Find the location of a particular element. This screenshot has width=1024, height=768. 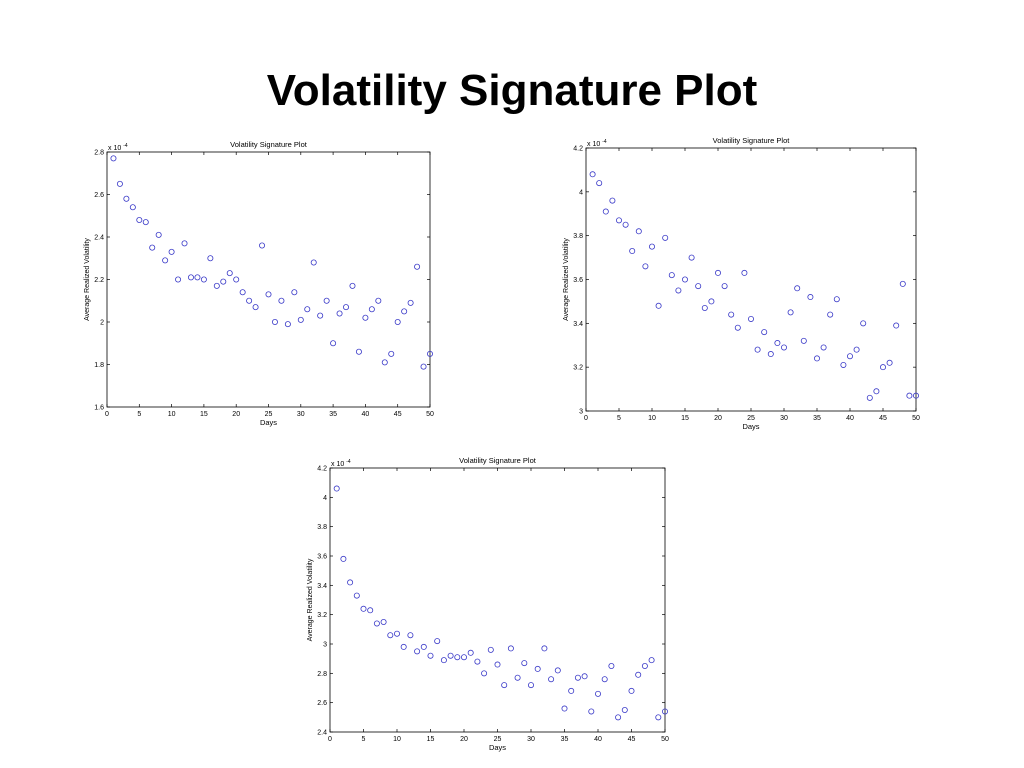

y-tick-label: 2.4 is located at coordinates (99, 238).